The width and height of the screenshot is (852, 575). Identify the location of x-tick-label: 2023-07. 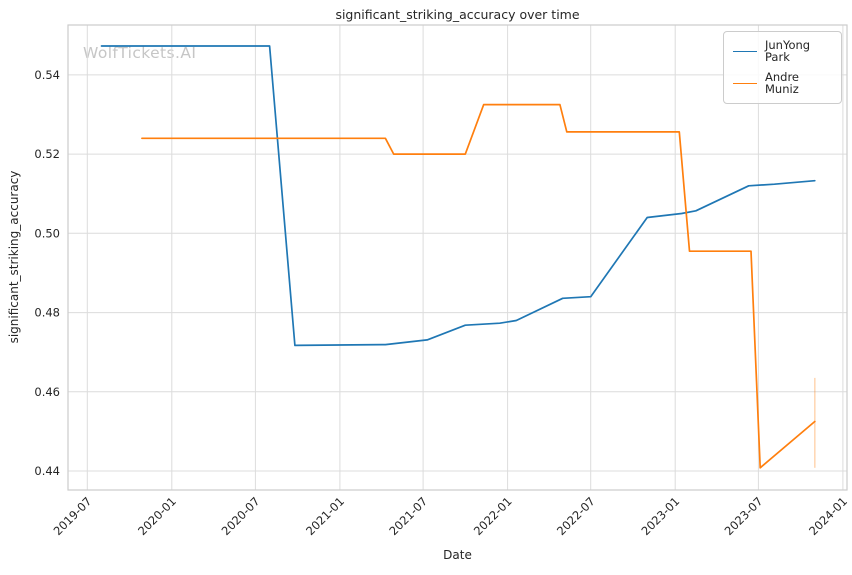
(744, 516).